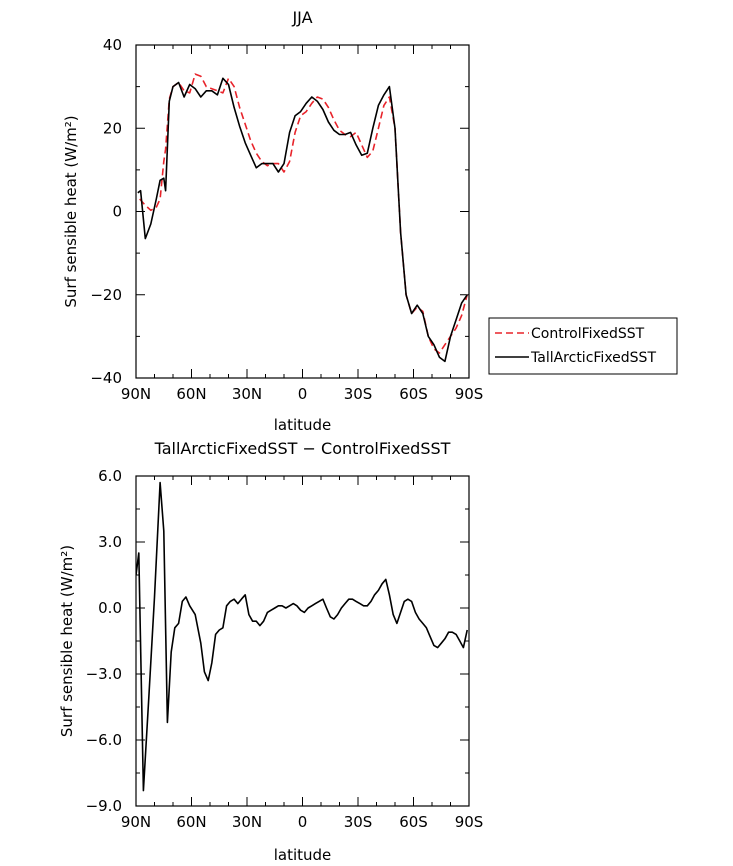 This screenshot has width=733, height=866. Describe the element at coordinates (588, 334) in the screenshot. I see `chart1-legend-label: ControlFixedSST` at that location.